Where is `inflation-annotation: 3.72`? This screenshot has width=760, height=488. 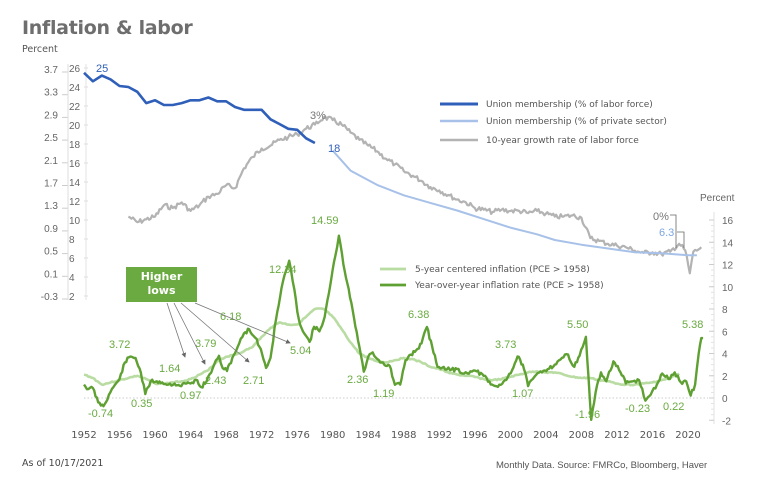
inflation-annotation: 3.72 is located at coordinates (119, 345).